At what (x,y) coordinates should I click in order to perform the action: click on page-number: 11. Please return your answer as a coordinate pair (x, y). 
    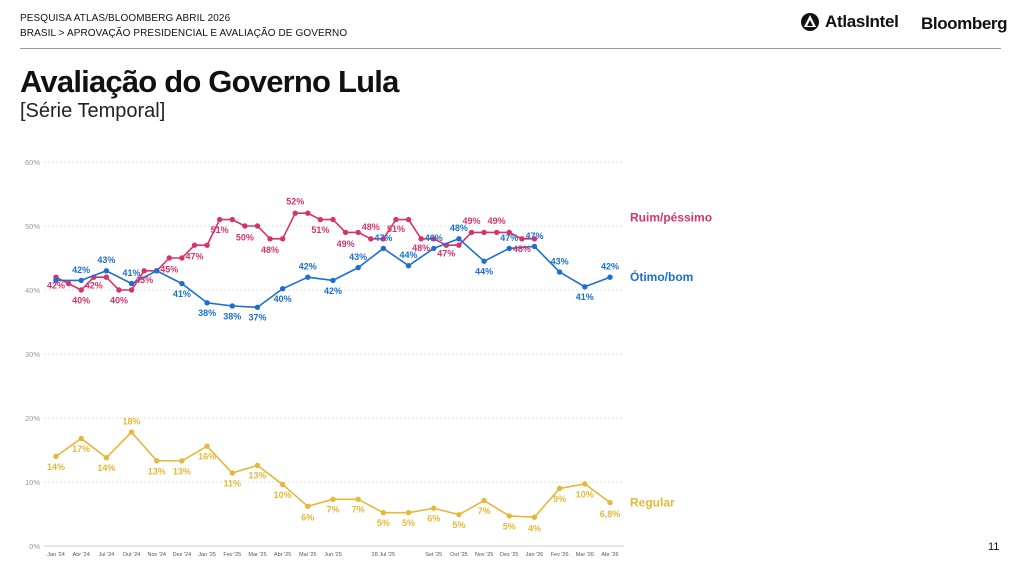
    Looking at the image, I should click on (994, 547).